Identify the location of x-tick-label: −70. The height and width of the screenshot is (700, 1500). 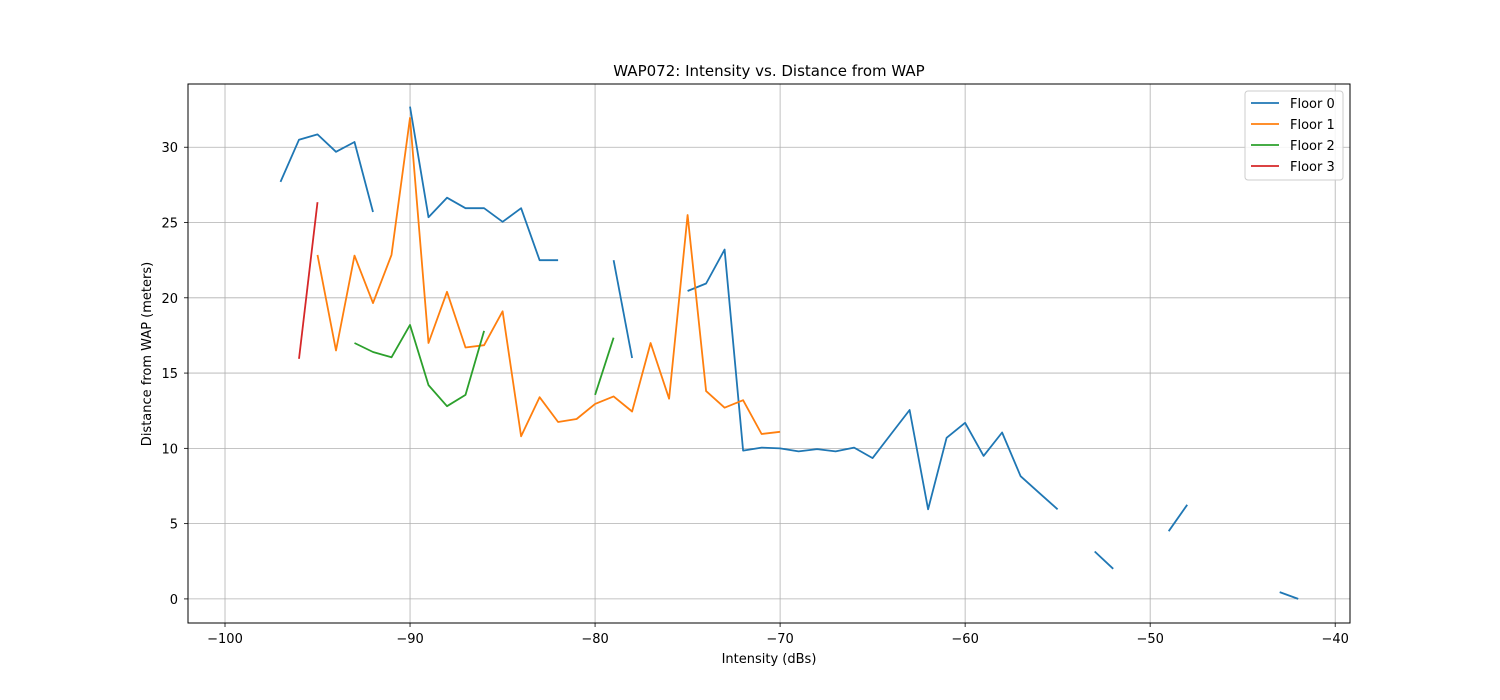
(779, 639).